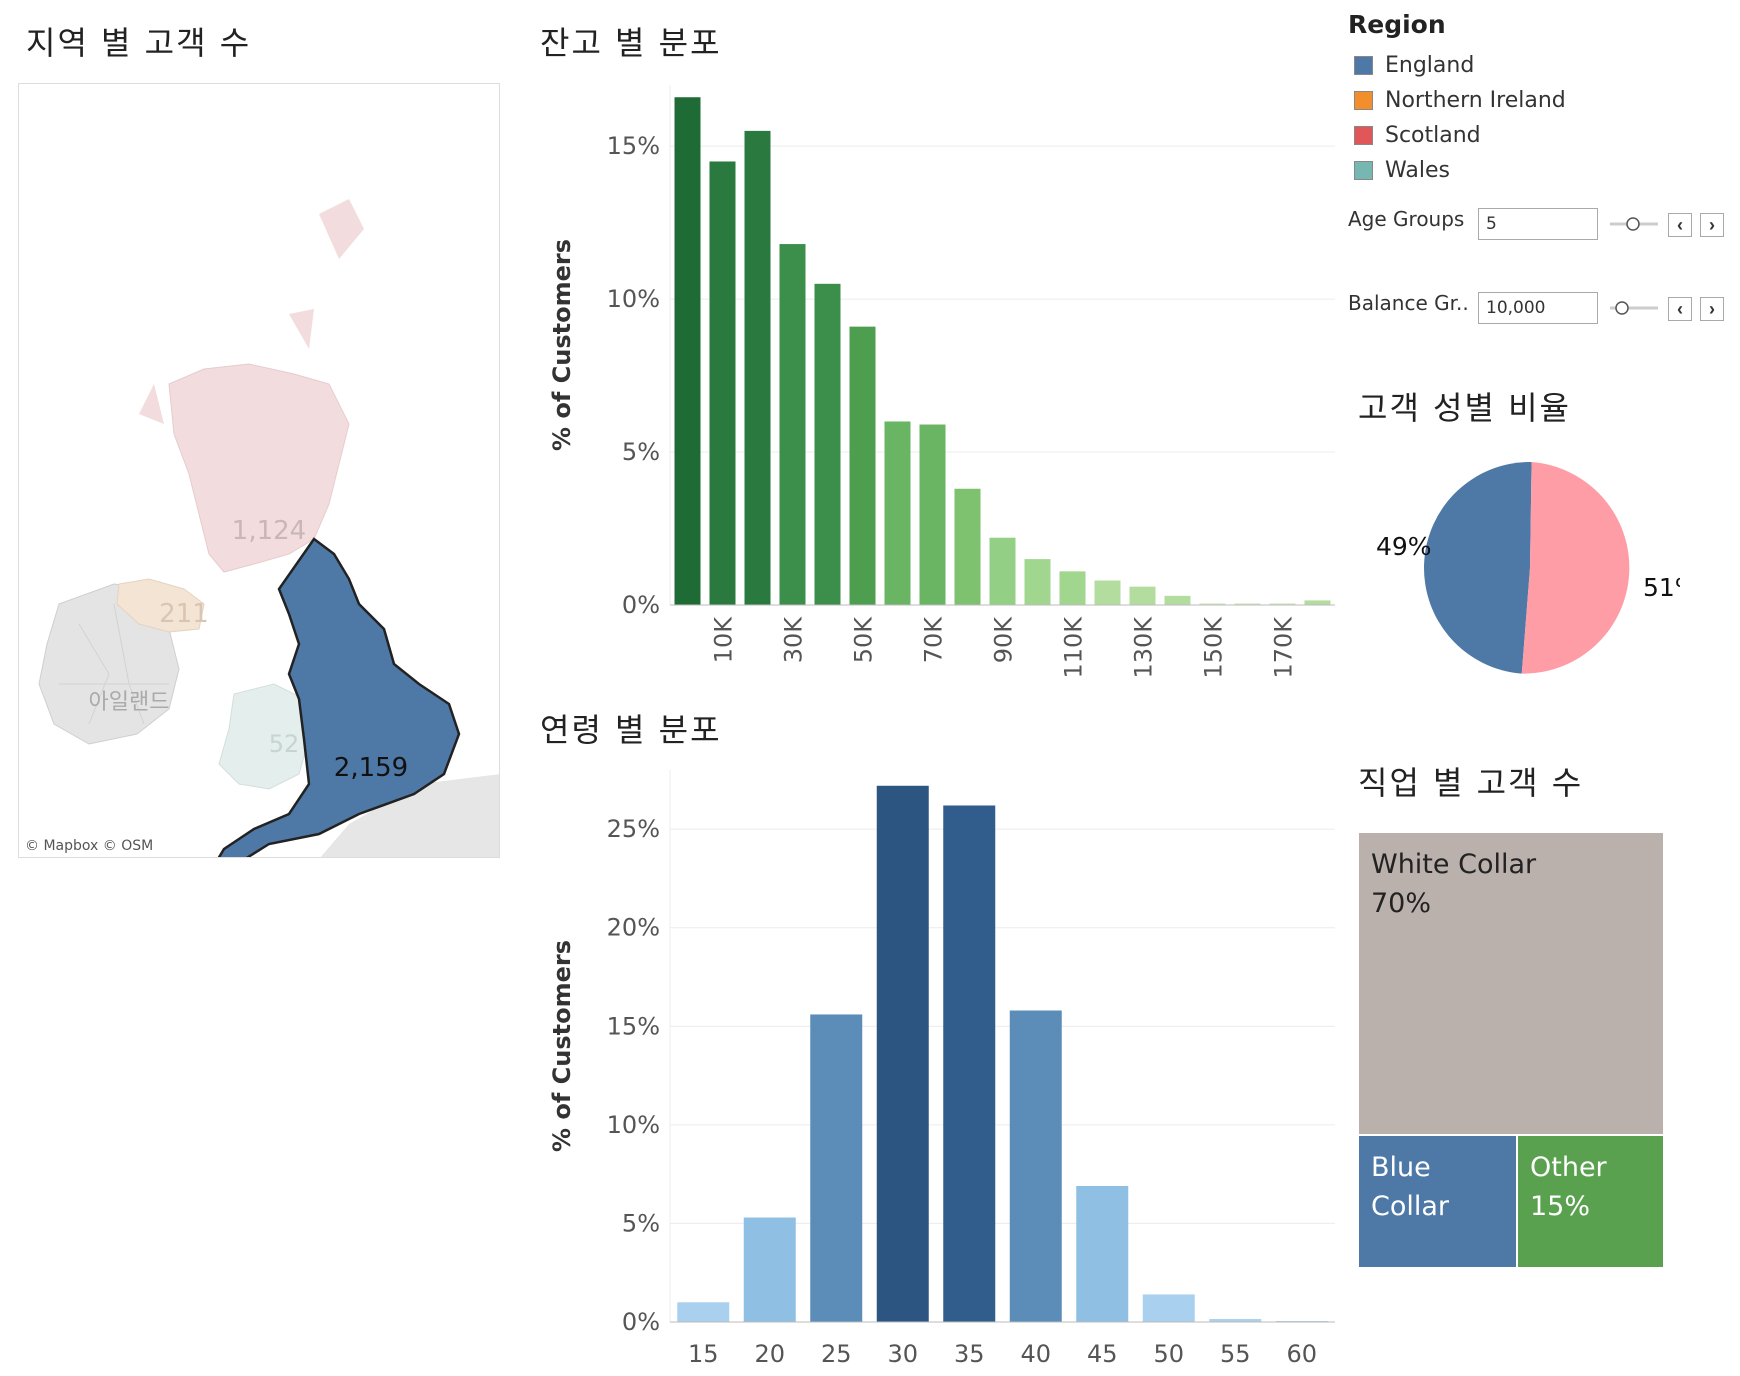 Image resolution: width=1740 pixels, height=1376 pixels. Describe the element at coordinates (1074, 647) in the screenshot. I see `x-tick-label: 110K` at that location.